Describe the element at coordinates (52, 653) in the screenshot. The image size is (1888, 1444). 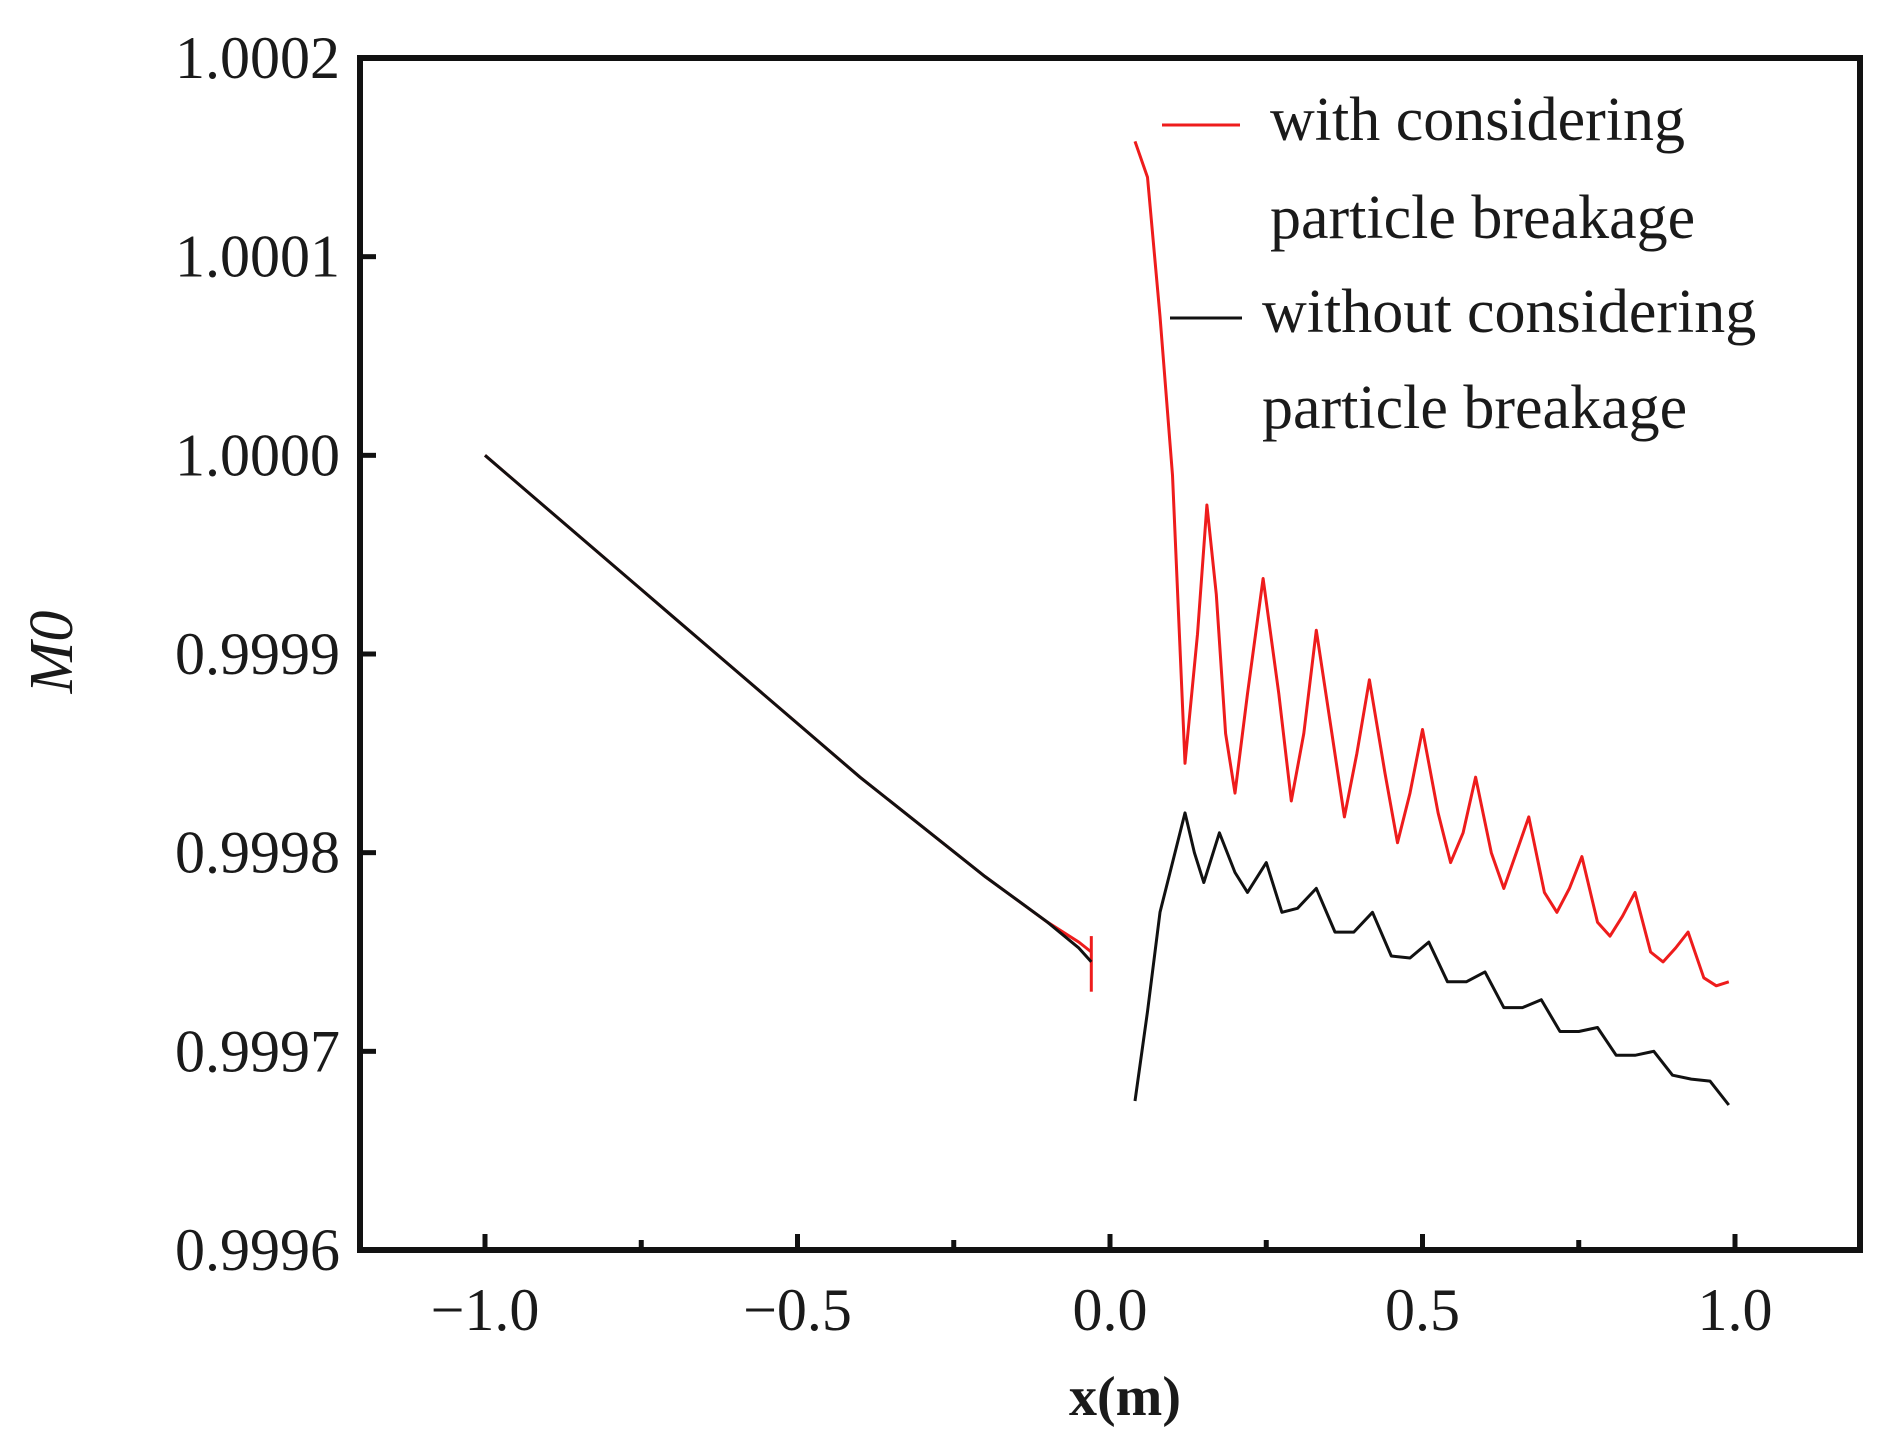
I see `y-axis-title: M0` at that location.